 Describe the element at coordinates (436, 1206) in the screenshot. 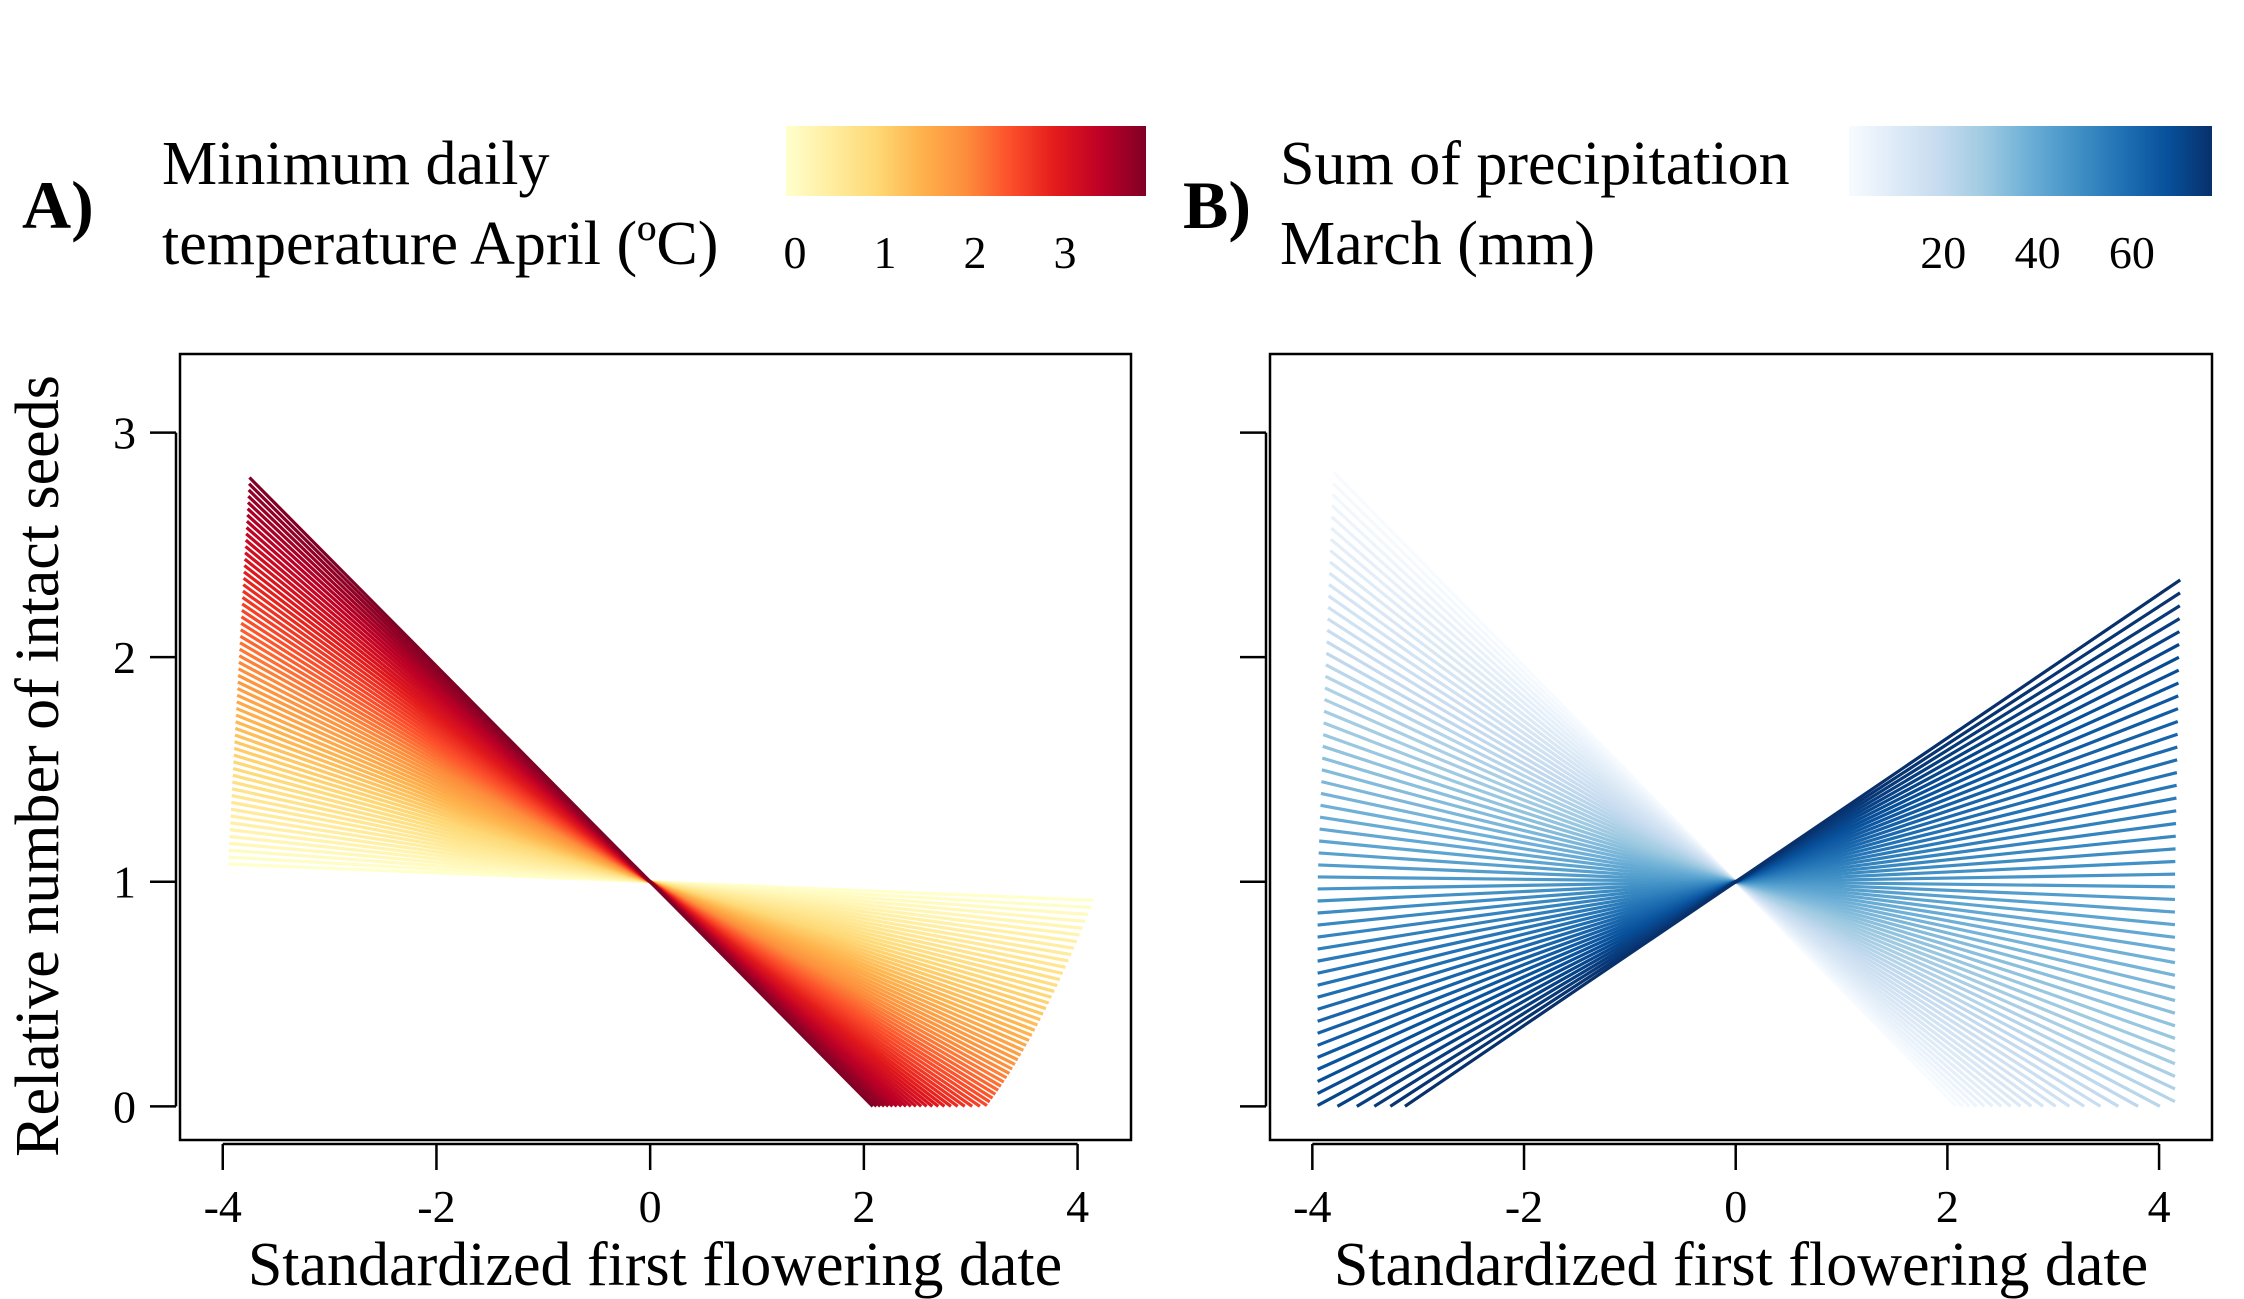

I see `panel-a-x-tick-label: -2` at that location.